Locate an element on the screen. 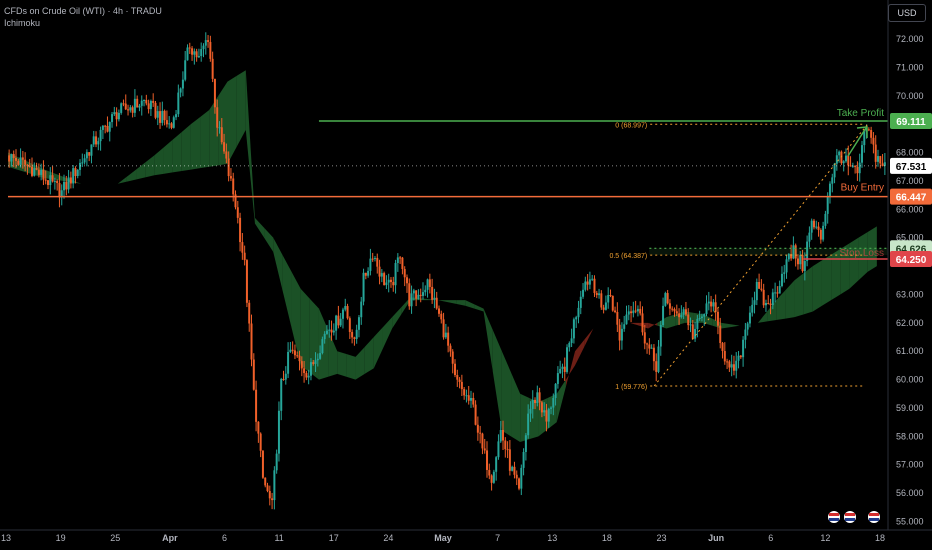 This screenshot has height=550, width=932. currency-button: USD is located at coordinates (907, 13).